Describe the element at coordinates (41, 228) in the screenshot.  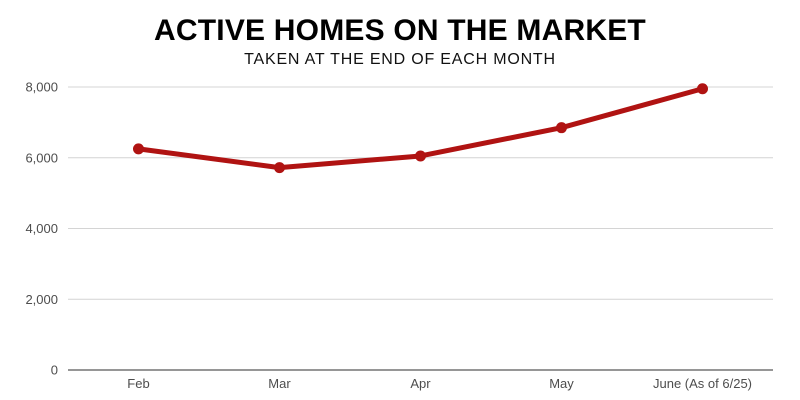
I see `y-tick-label: 4,000` at that location.